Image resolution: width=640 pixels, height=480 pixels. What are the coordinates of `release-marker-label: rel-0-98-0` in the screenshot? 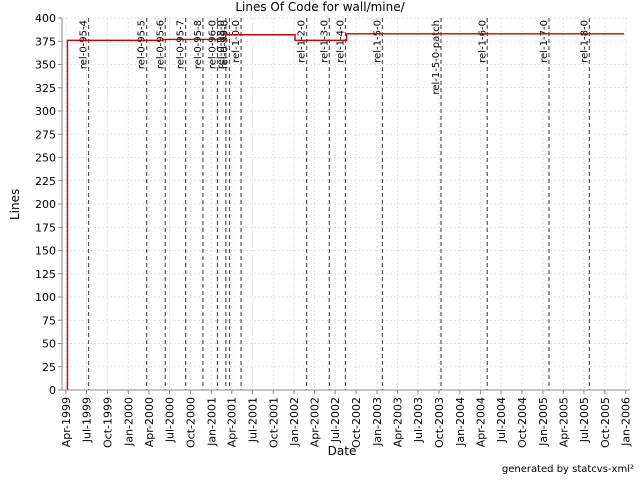 It's located at (221, 44).